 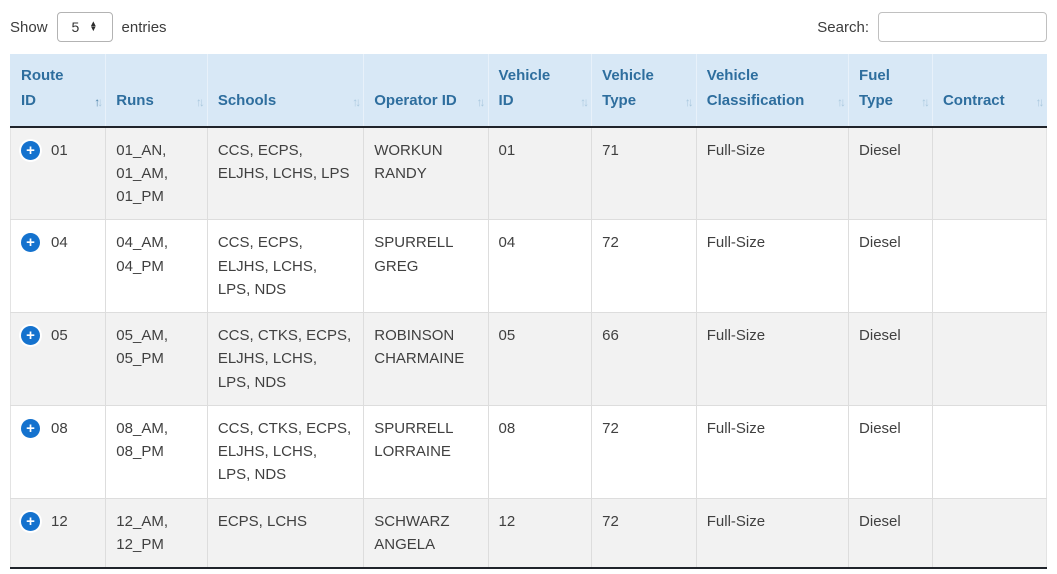 What do you see at coordinates (426, 533) in the screenshot?
I see `cell-operator-id: SCHWARZ ANGELA` at bounding box center [426, 533].